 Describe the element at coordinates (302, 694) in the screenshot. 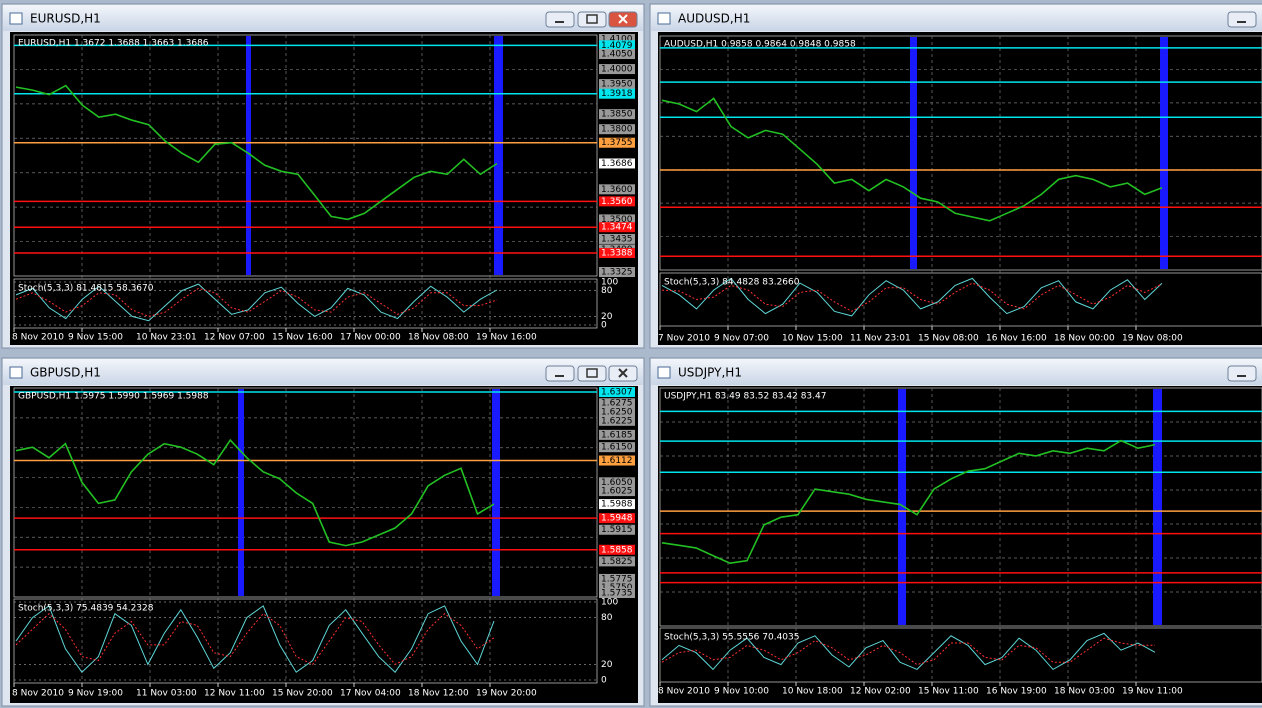

I see `date-label: 15 Nov 20:00` at that location.